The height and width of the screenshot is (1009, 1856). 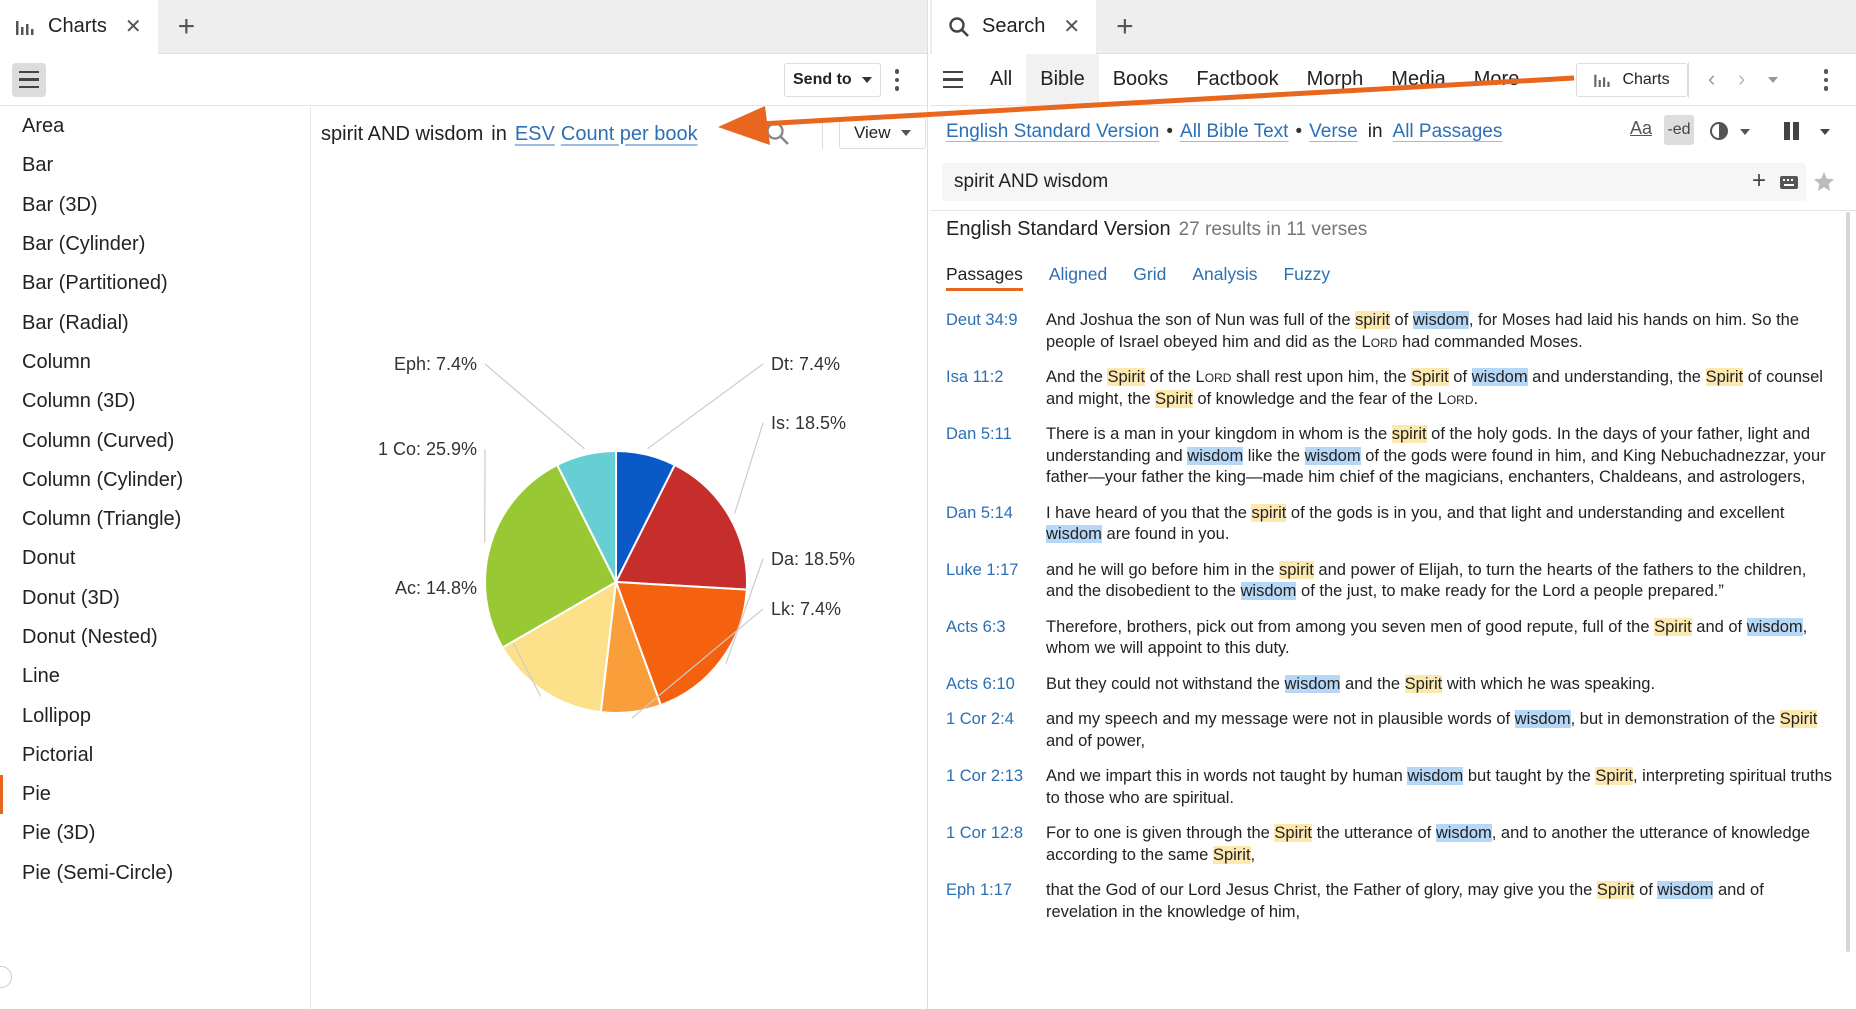 I want to click on charts-tab: Charts ✕, so click(x=79, y=27).